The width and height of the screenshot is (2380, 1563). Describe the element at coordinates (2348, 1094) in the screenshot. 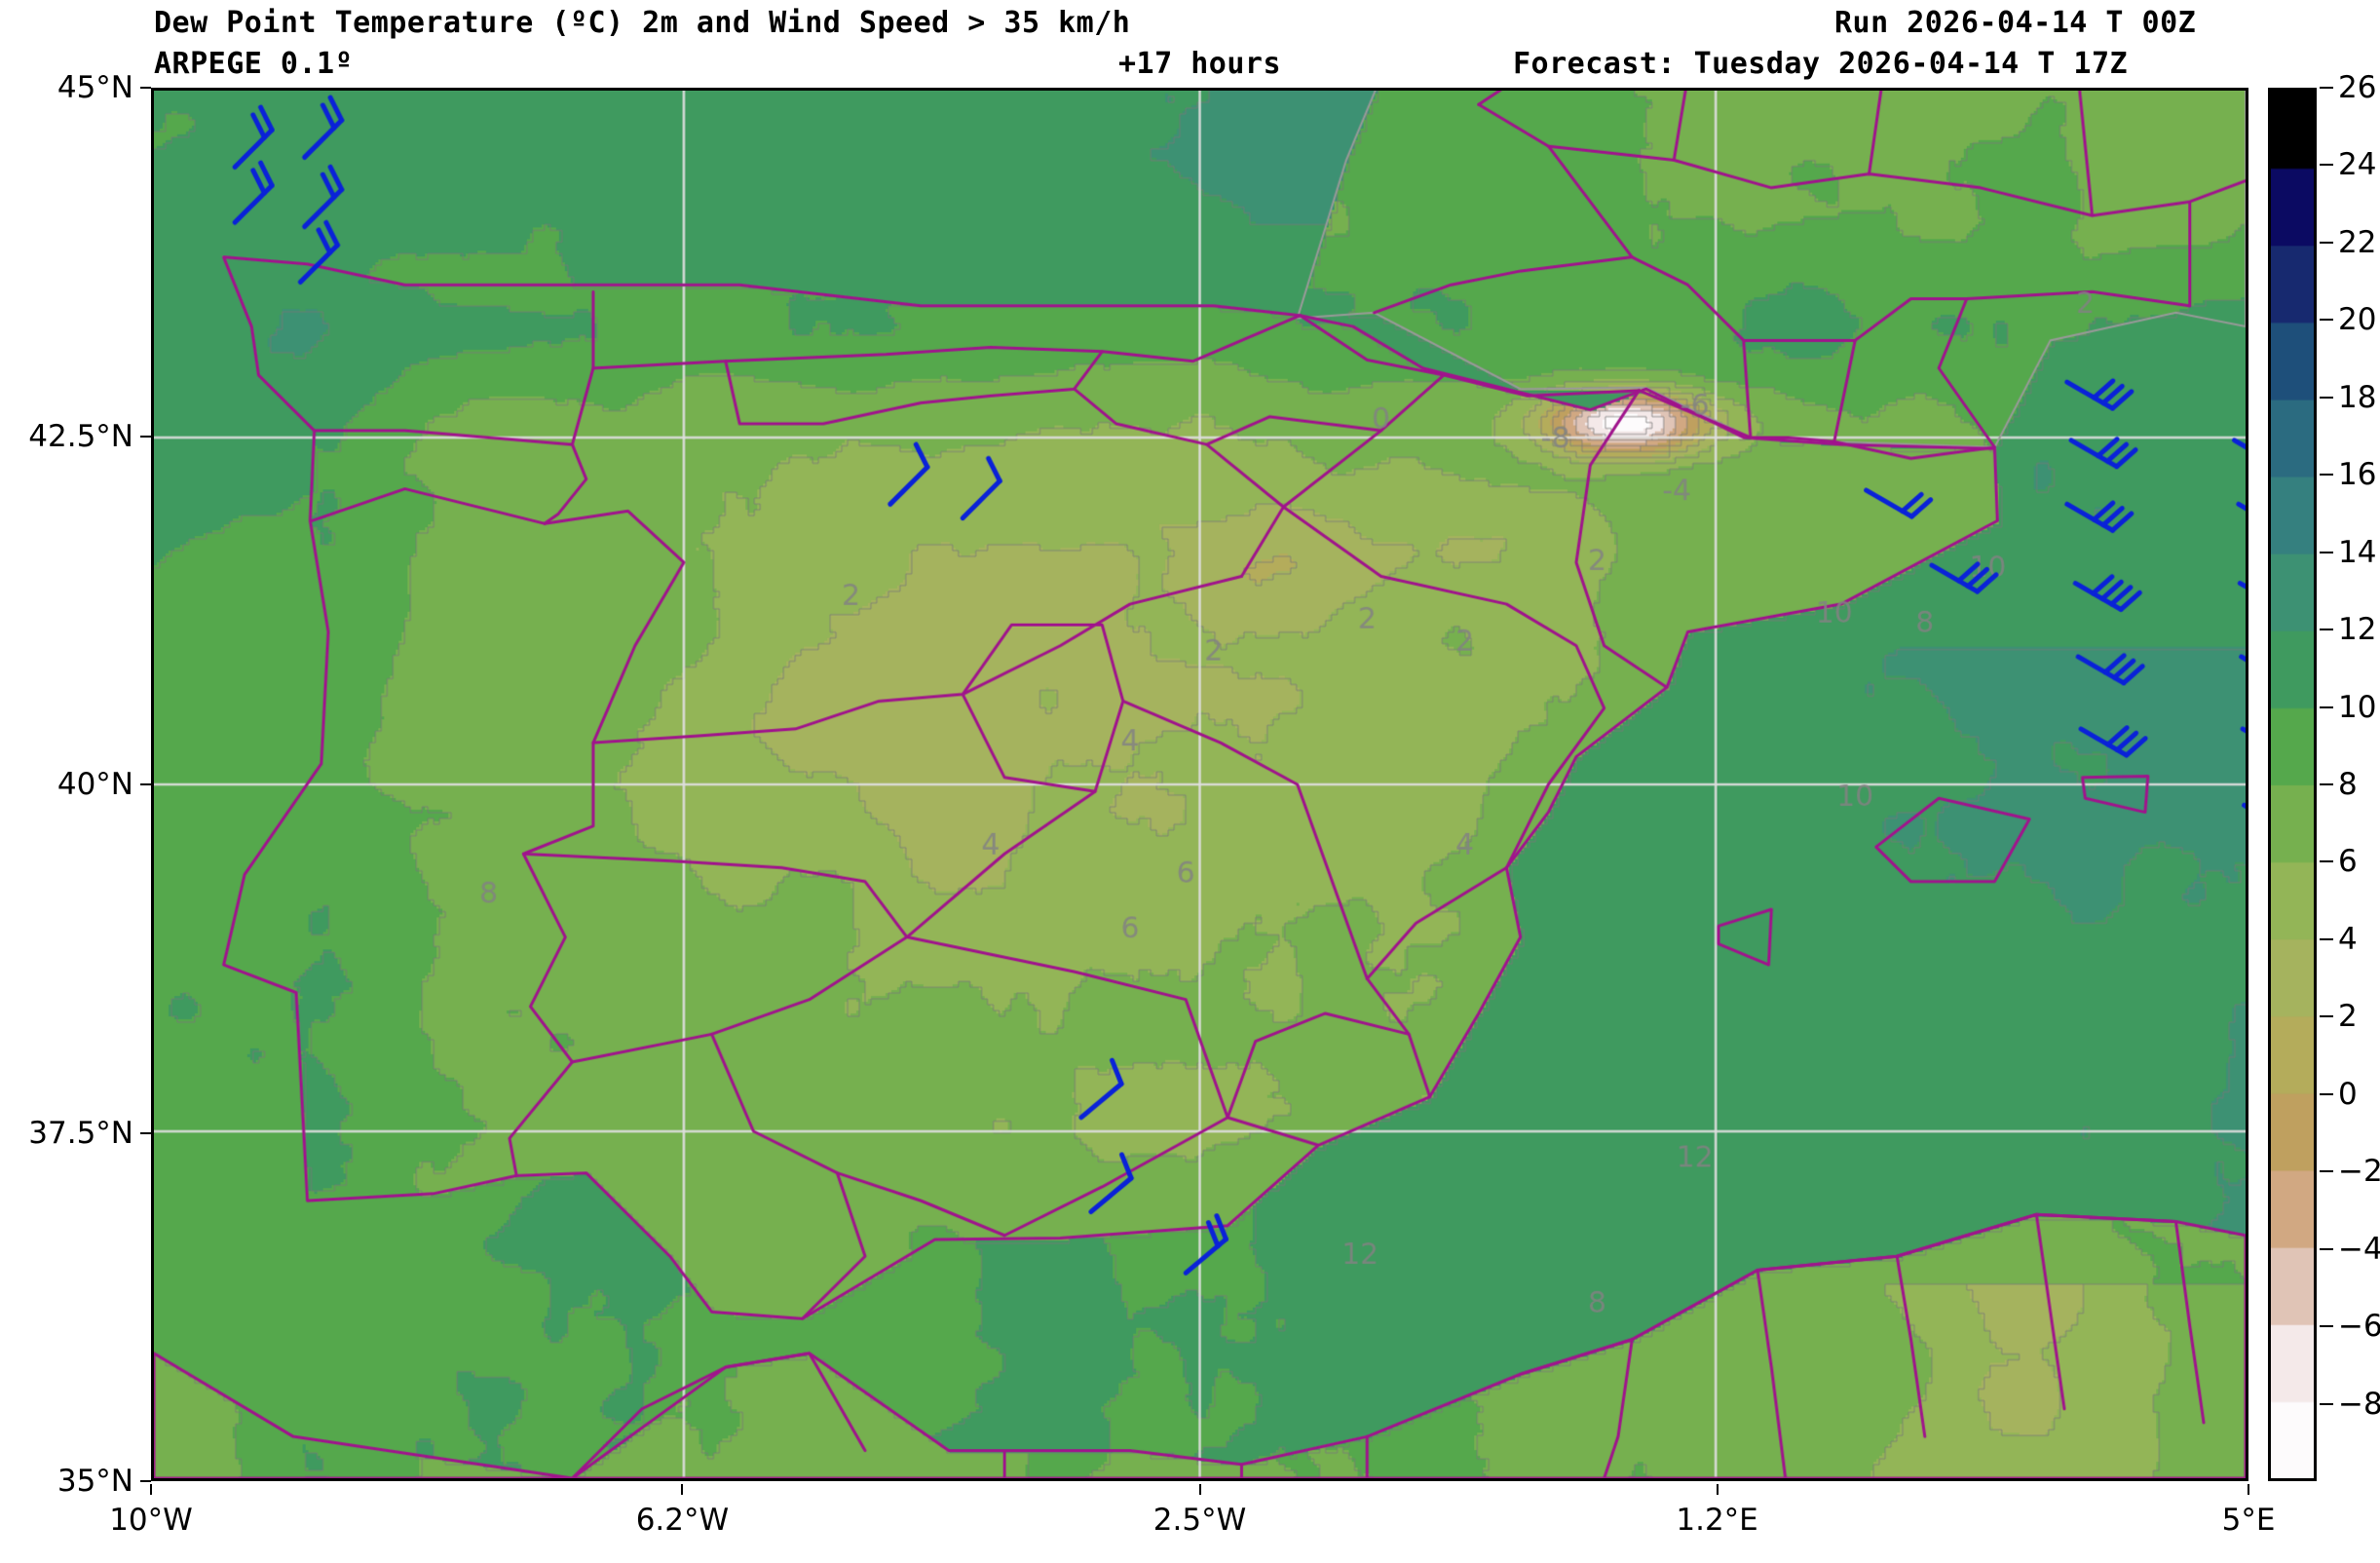

I see `colorbar-label: 0` at that location.